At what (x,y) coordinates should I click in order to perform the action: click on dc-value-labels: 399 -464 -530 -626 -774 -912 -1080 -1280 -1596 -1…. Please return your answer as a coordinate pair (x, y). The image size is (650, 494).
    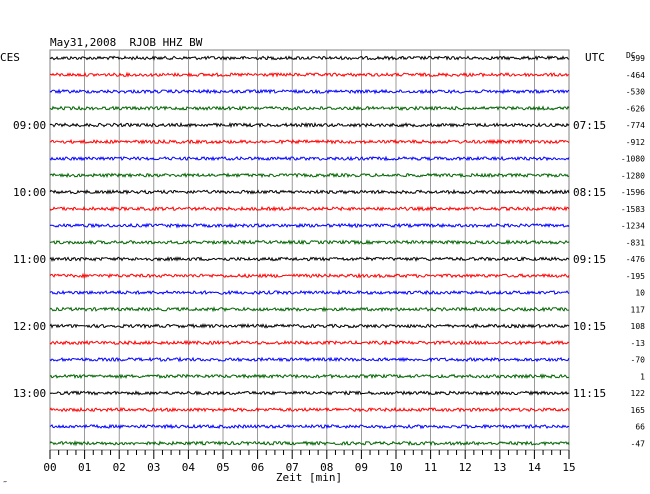
    Looking at the image, I should click on (633, 251).